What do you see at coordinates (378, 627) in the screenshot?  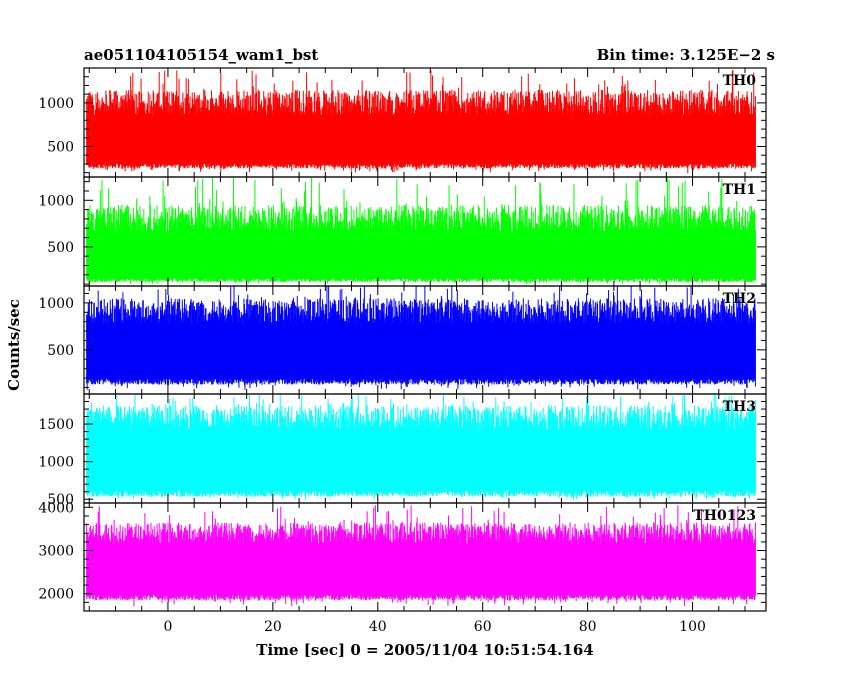 I see `x-tick-label: 40` at bounding box center [378, 627].